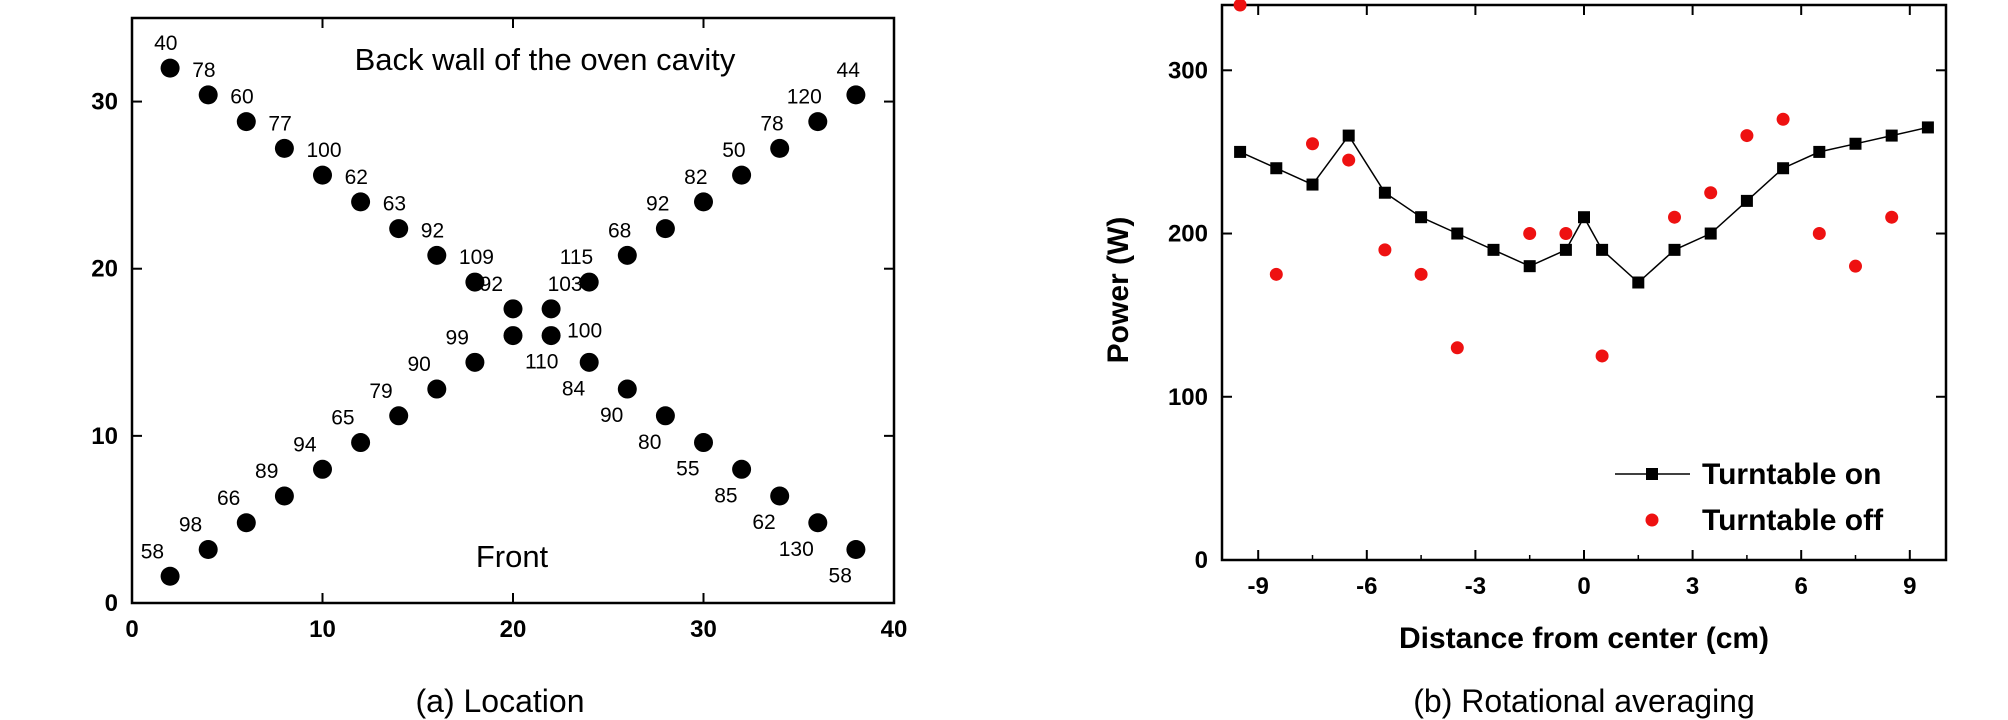 The image size is (2008, 720). What do you see at coordinates (512, 556) in the screenshot?
I see `front-annotation: Front` at bounding box center [512, 556].